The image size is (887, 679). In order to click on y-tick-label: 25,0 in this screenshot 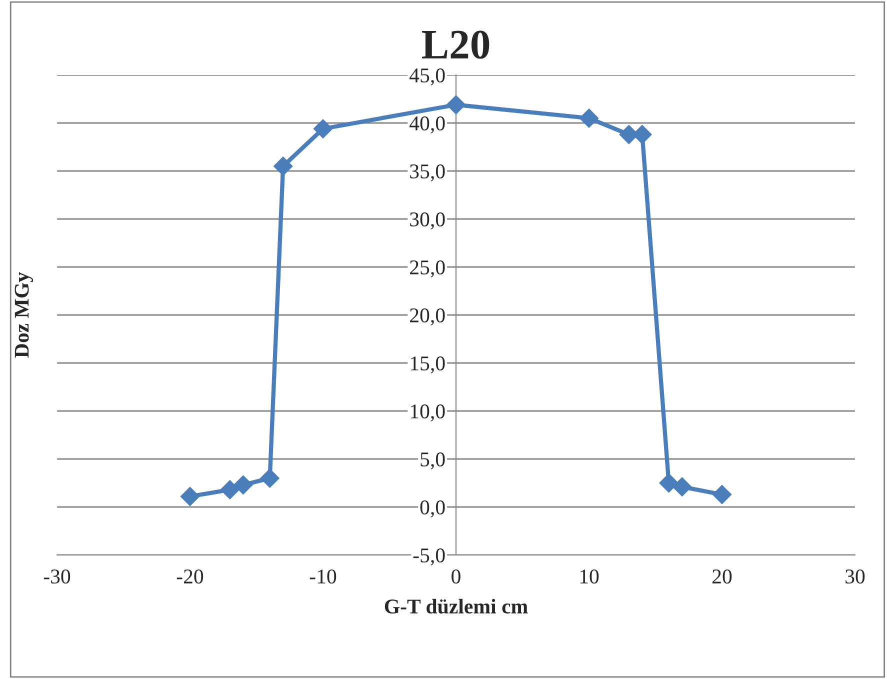, I will do `click(427, 269)`.